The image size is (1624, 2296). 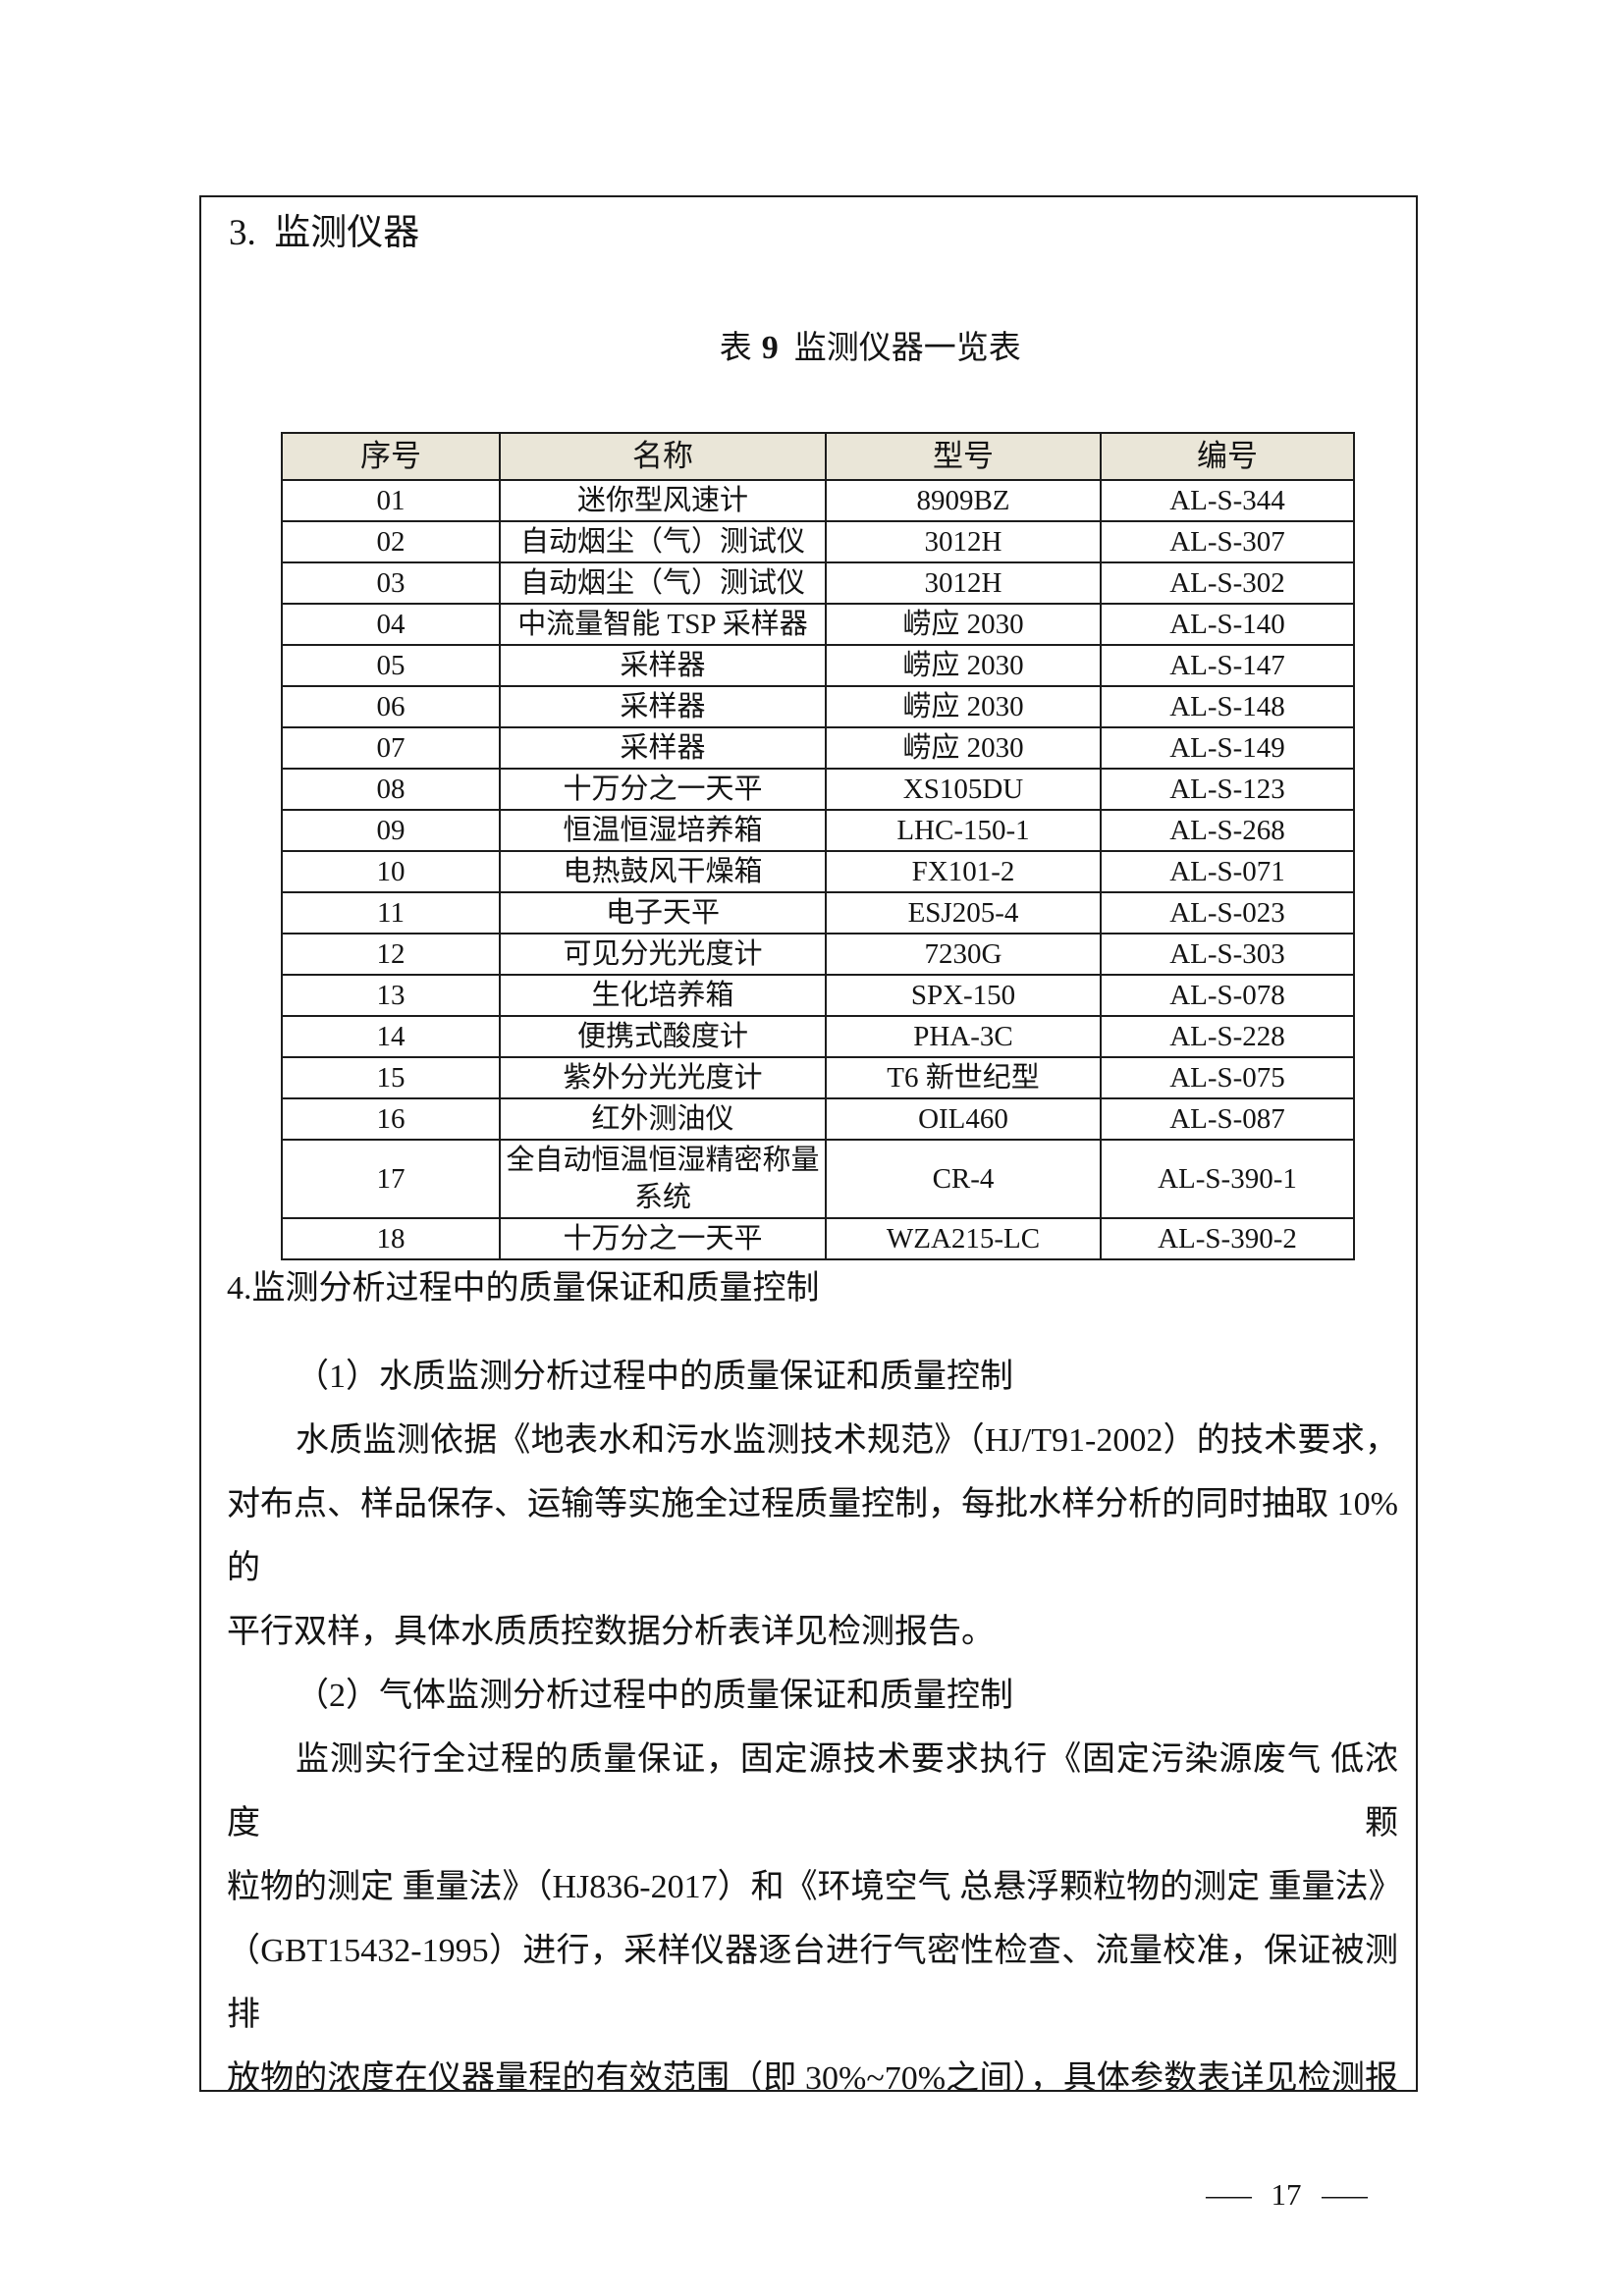 I want to click on caption-number: 9, so click(x=770, y=348).